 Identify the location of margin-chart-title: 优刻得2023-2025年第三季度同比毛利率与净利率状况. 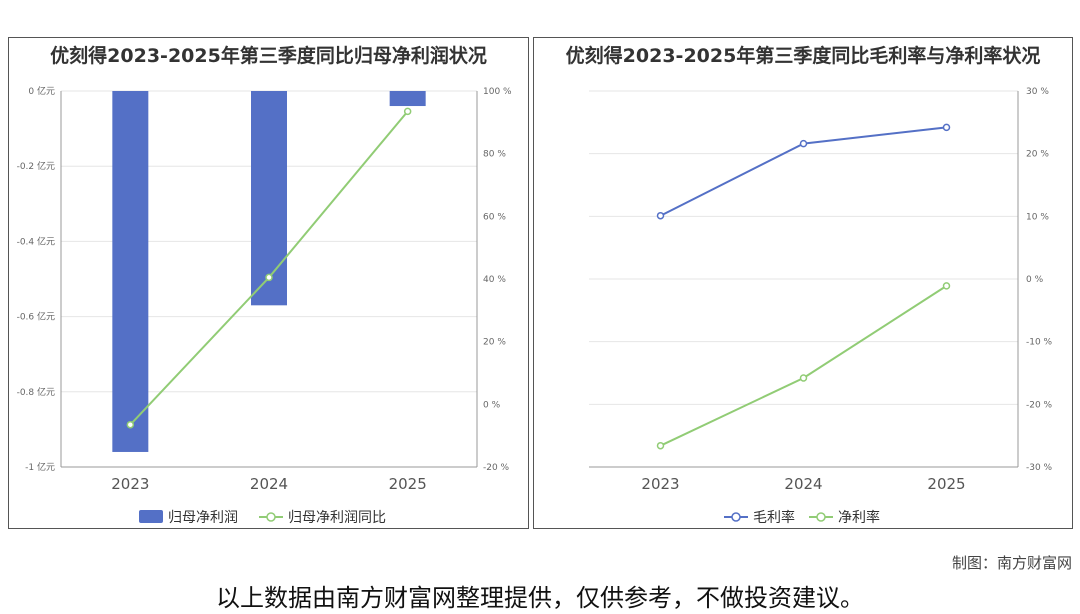
(803, 56).